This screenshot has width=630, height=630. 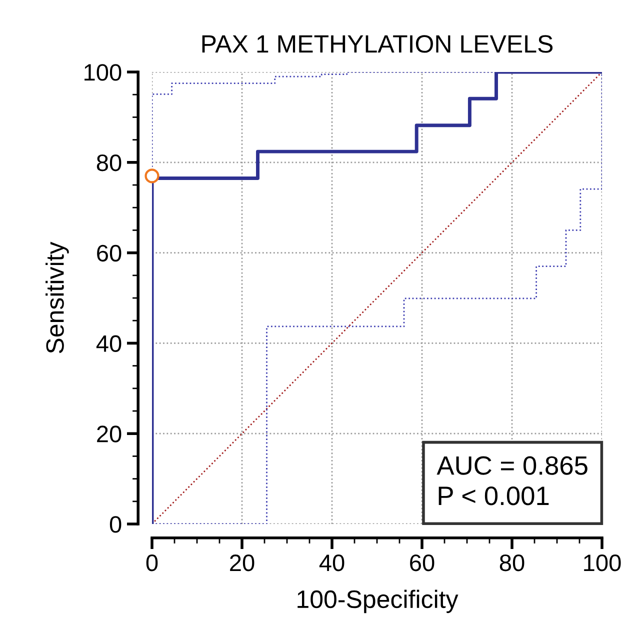 What do you see at coordinates (242, 563) in the screenshot?
I see `x-tick-label: 20` at bounding box center [242, 563].